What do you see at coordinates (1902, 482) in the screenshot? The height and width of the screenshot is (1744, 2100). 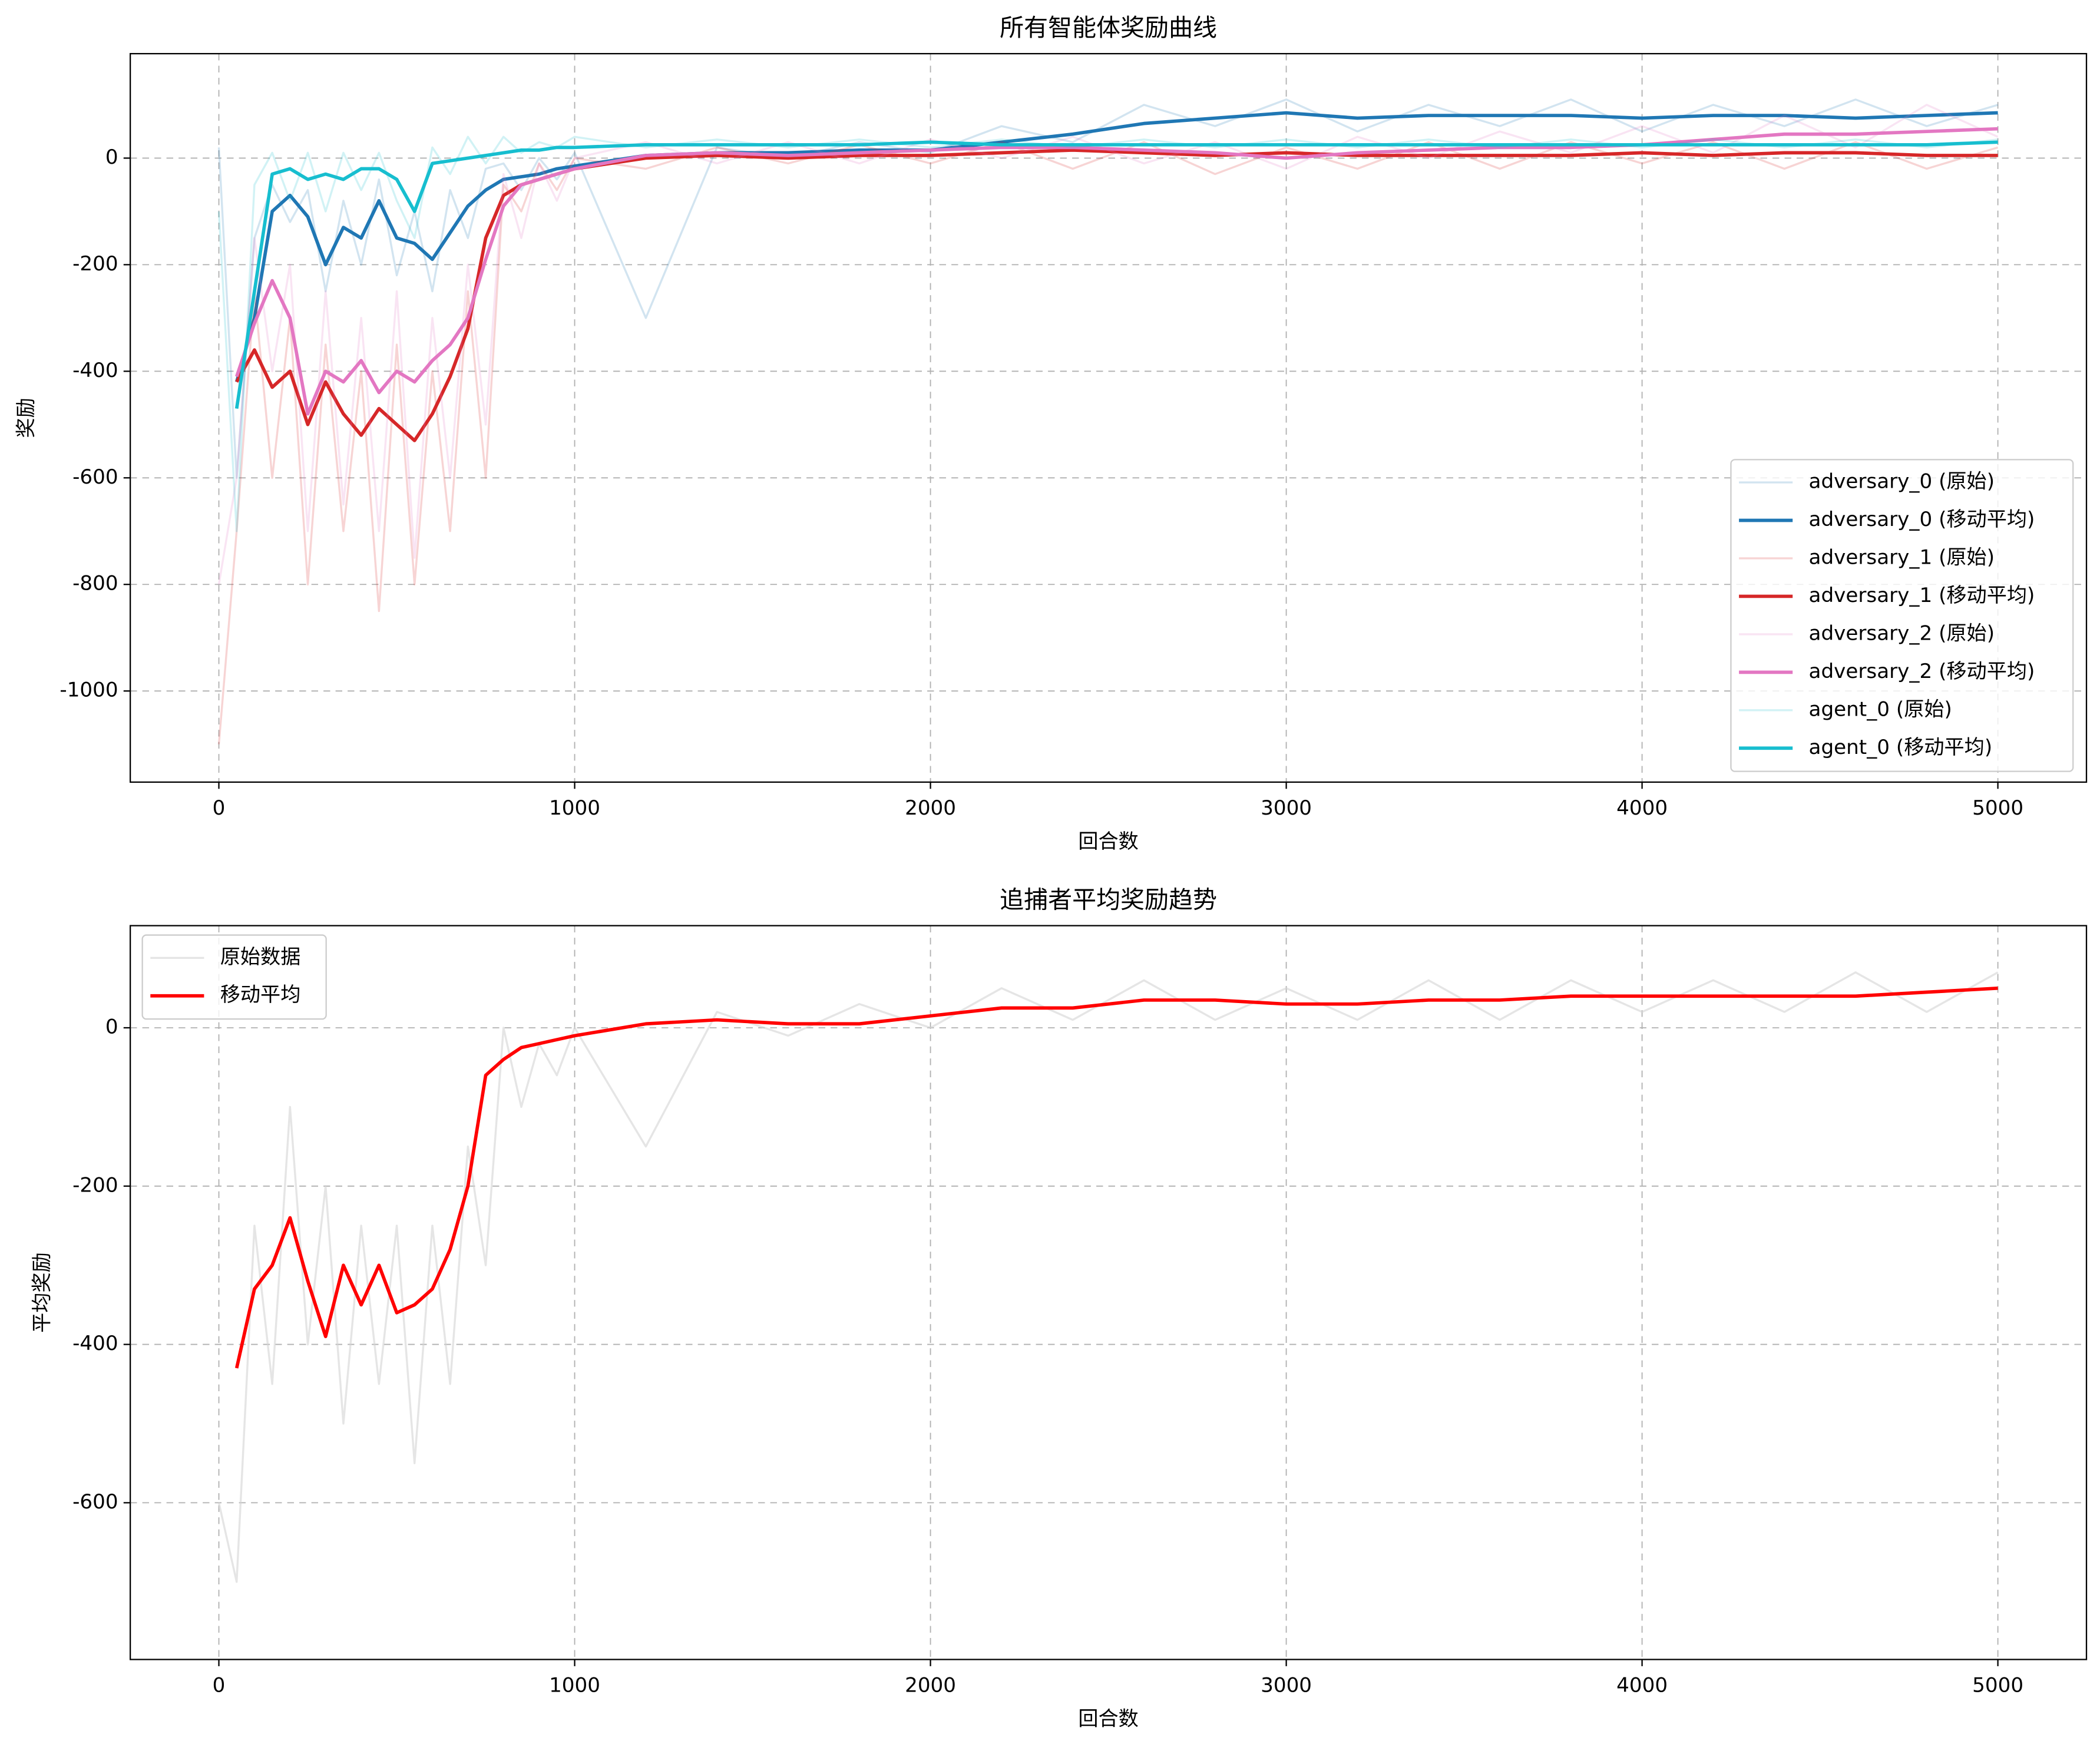 I see `legend-label: adversary_0 (原始)` at bounding box center [1902, 482].